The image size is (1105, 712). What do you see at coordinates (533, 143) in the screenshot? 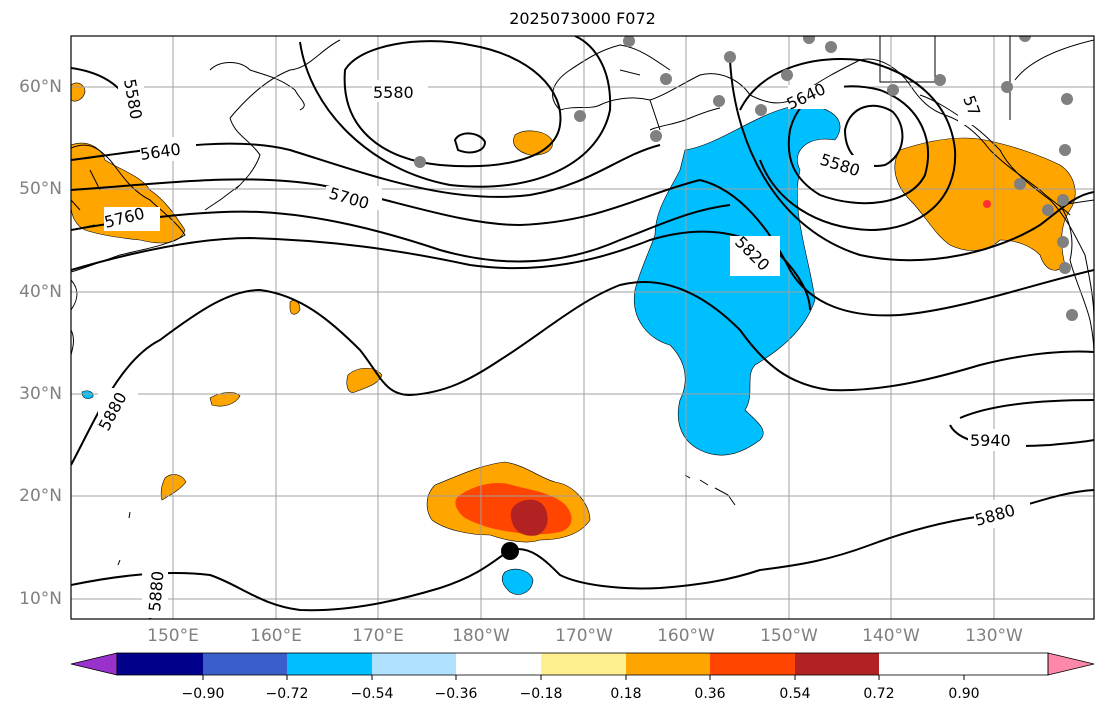
I see `orange-bering` at bounding box center [533, 143].